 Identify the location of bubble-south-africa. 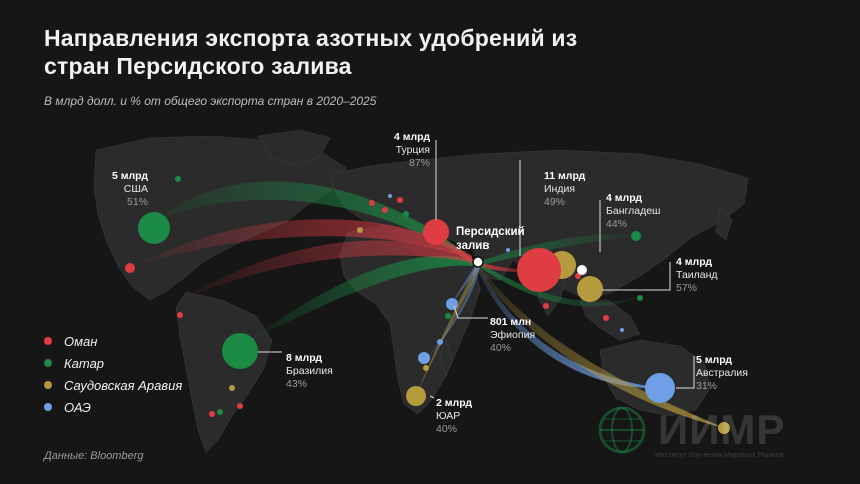
(416, 396).